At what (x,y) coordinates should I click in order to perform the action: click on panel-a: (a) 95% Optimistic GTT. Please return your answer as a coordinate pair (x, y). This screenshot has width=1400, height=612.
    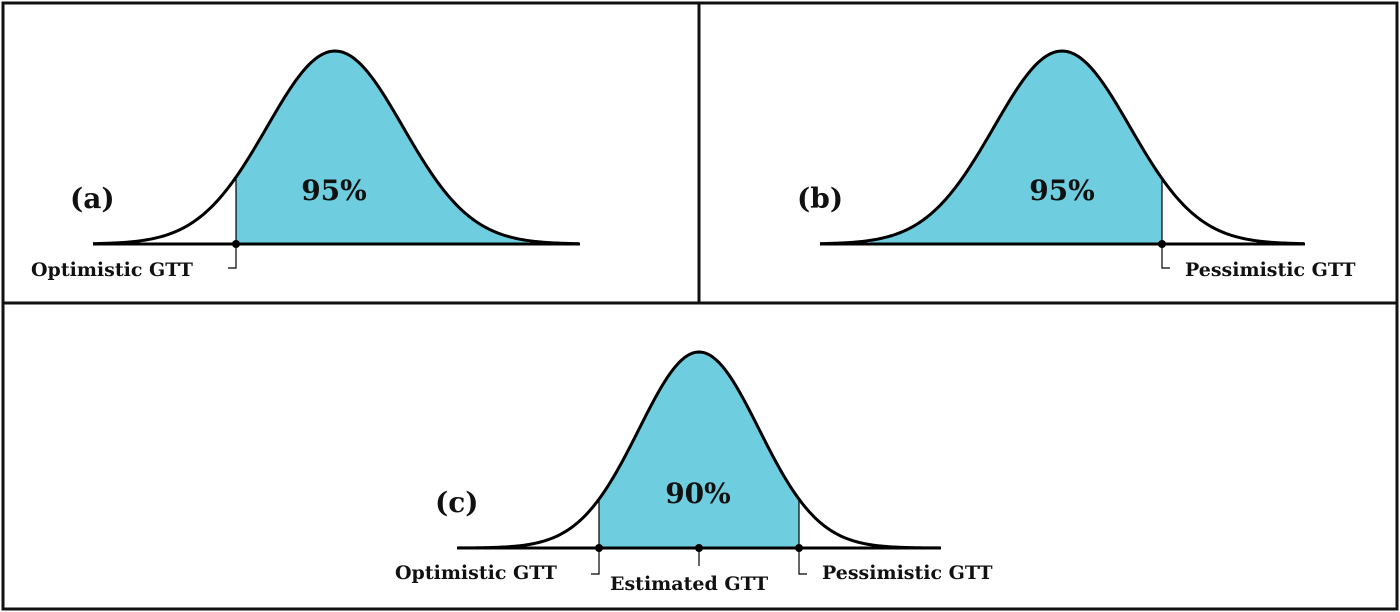
    Looking at the image, I should click on (305, 165).